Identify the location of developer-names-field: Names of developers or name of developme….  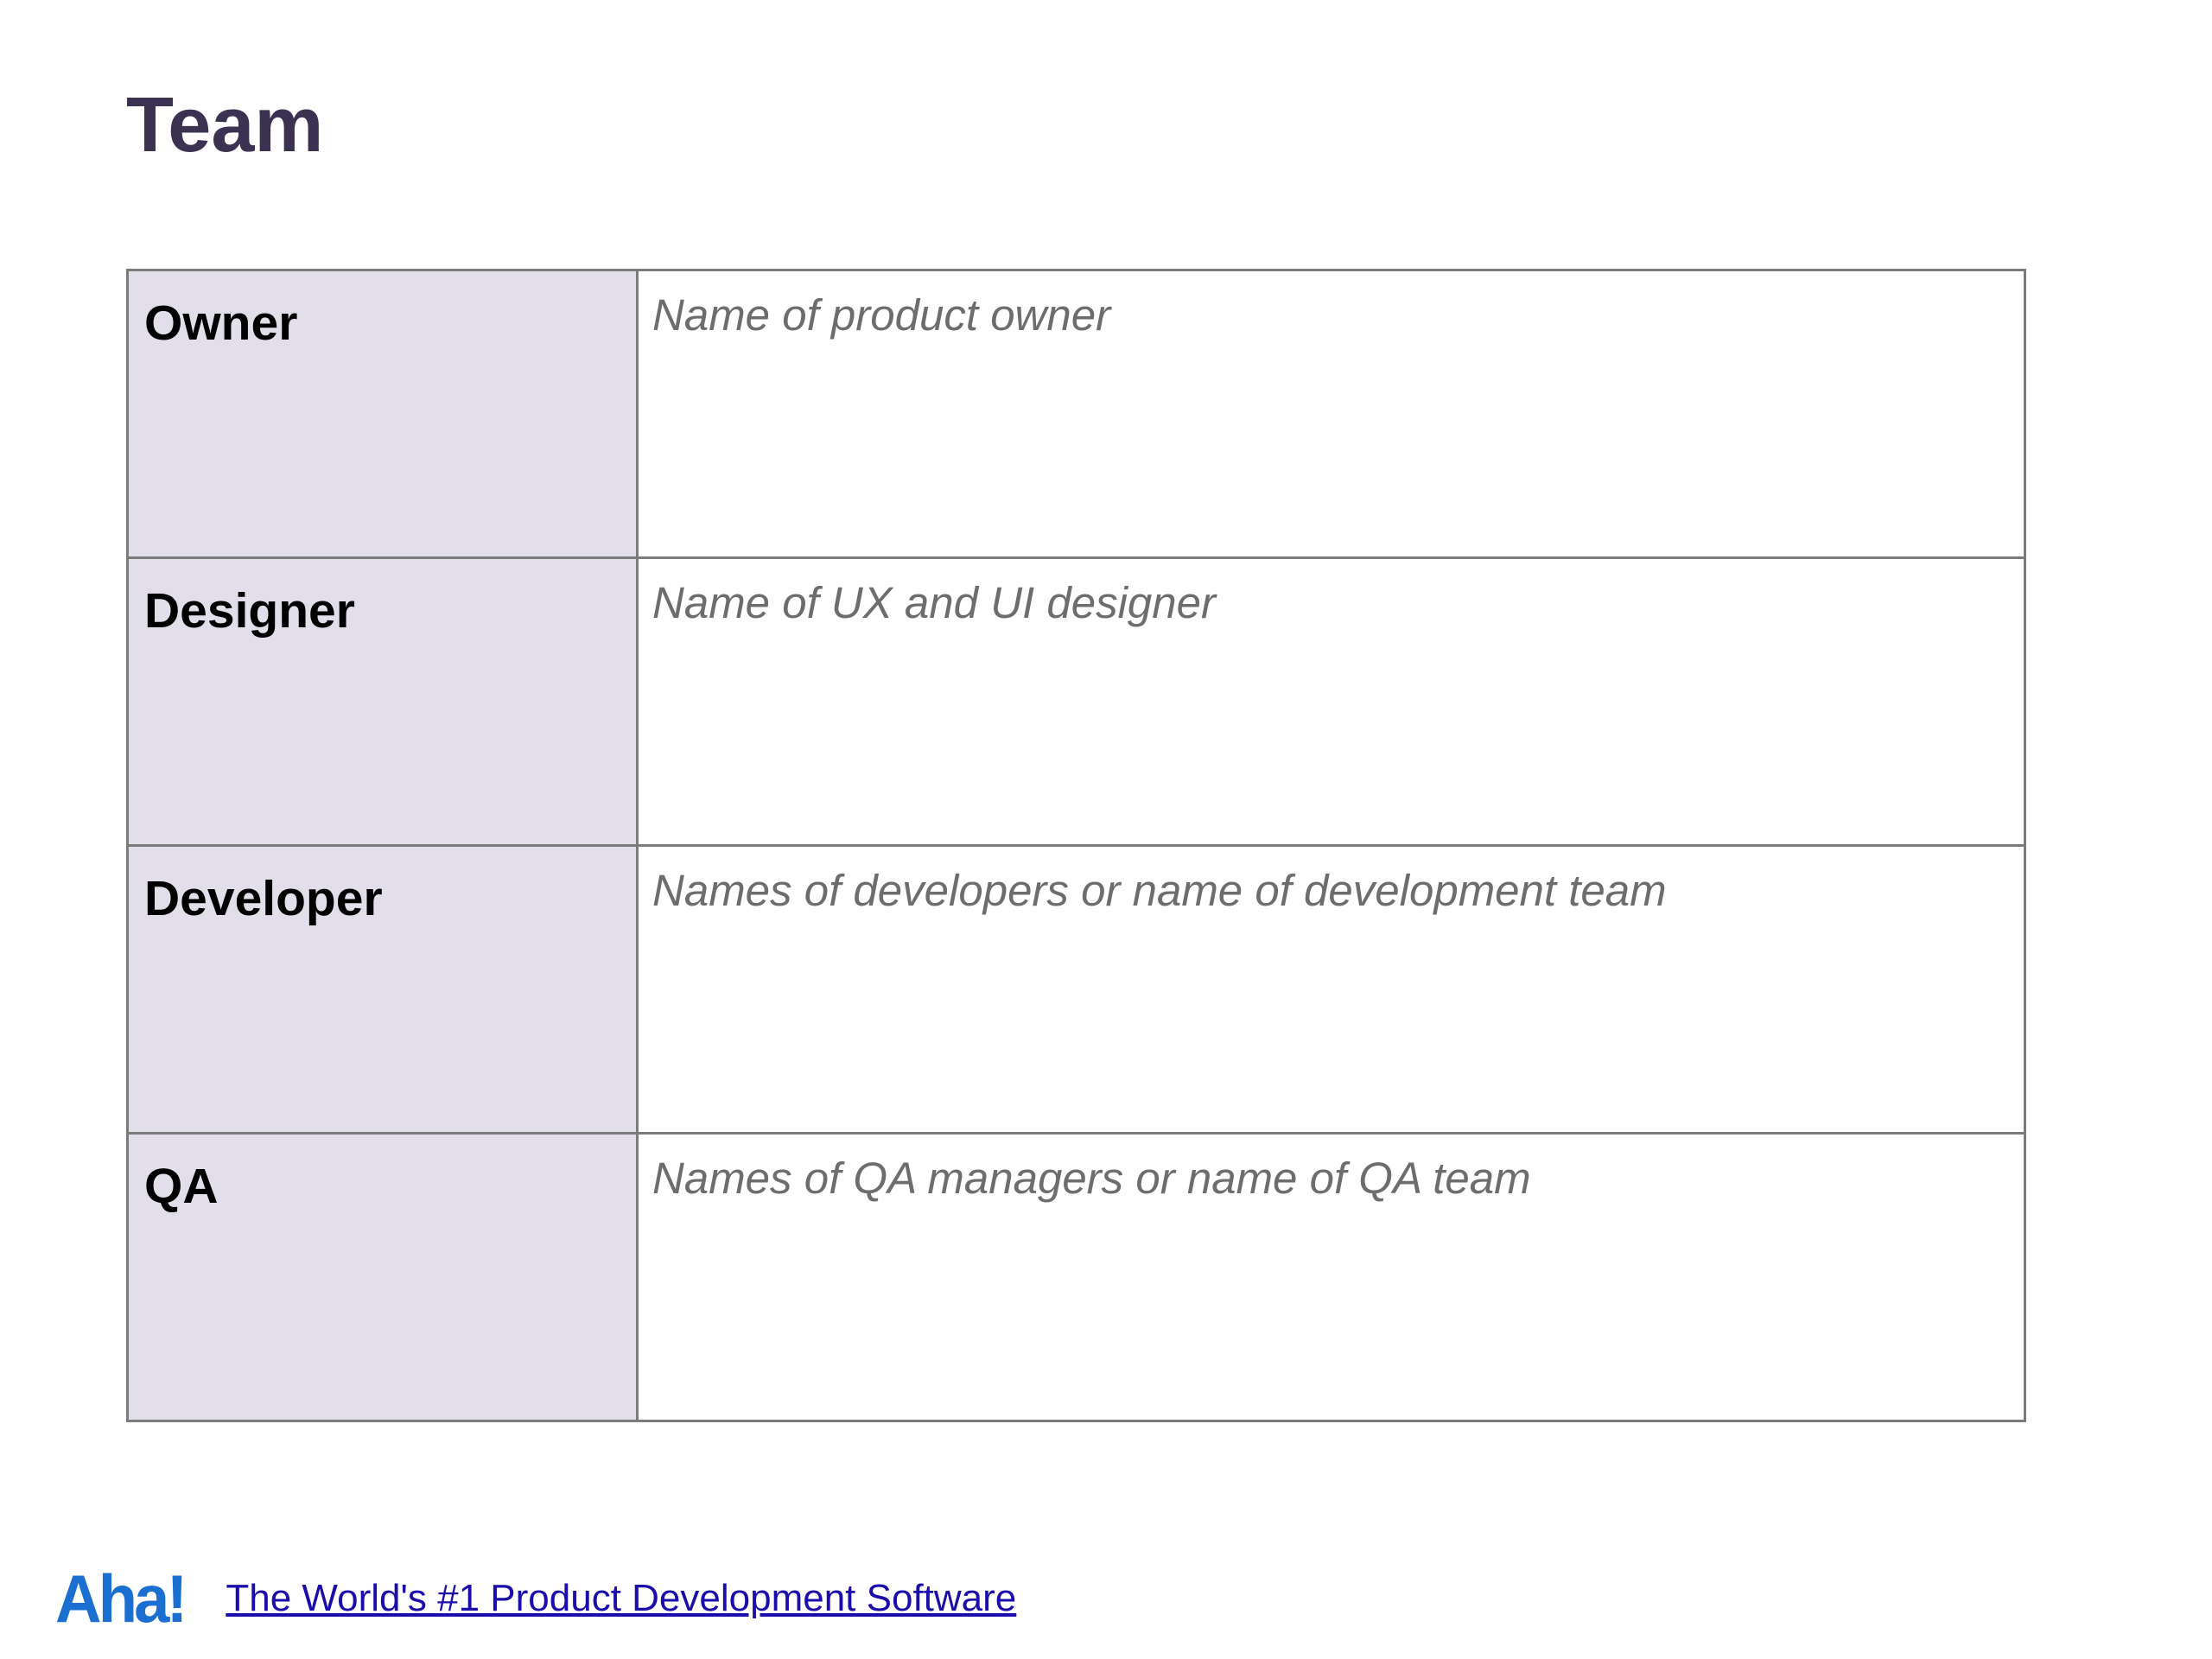
(1331, 990).